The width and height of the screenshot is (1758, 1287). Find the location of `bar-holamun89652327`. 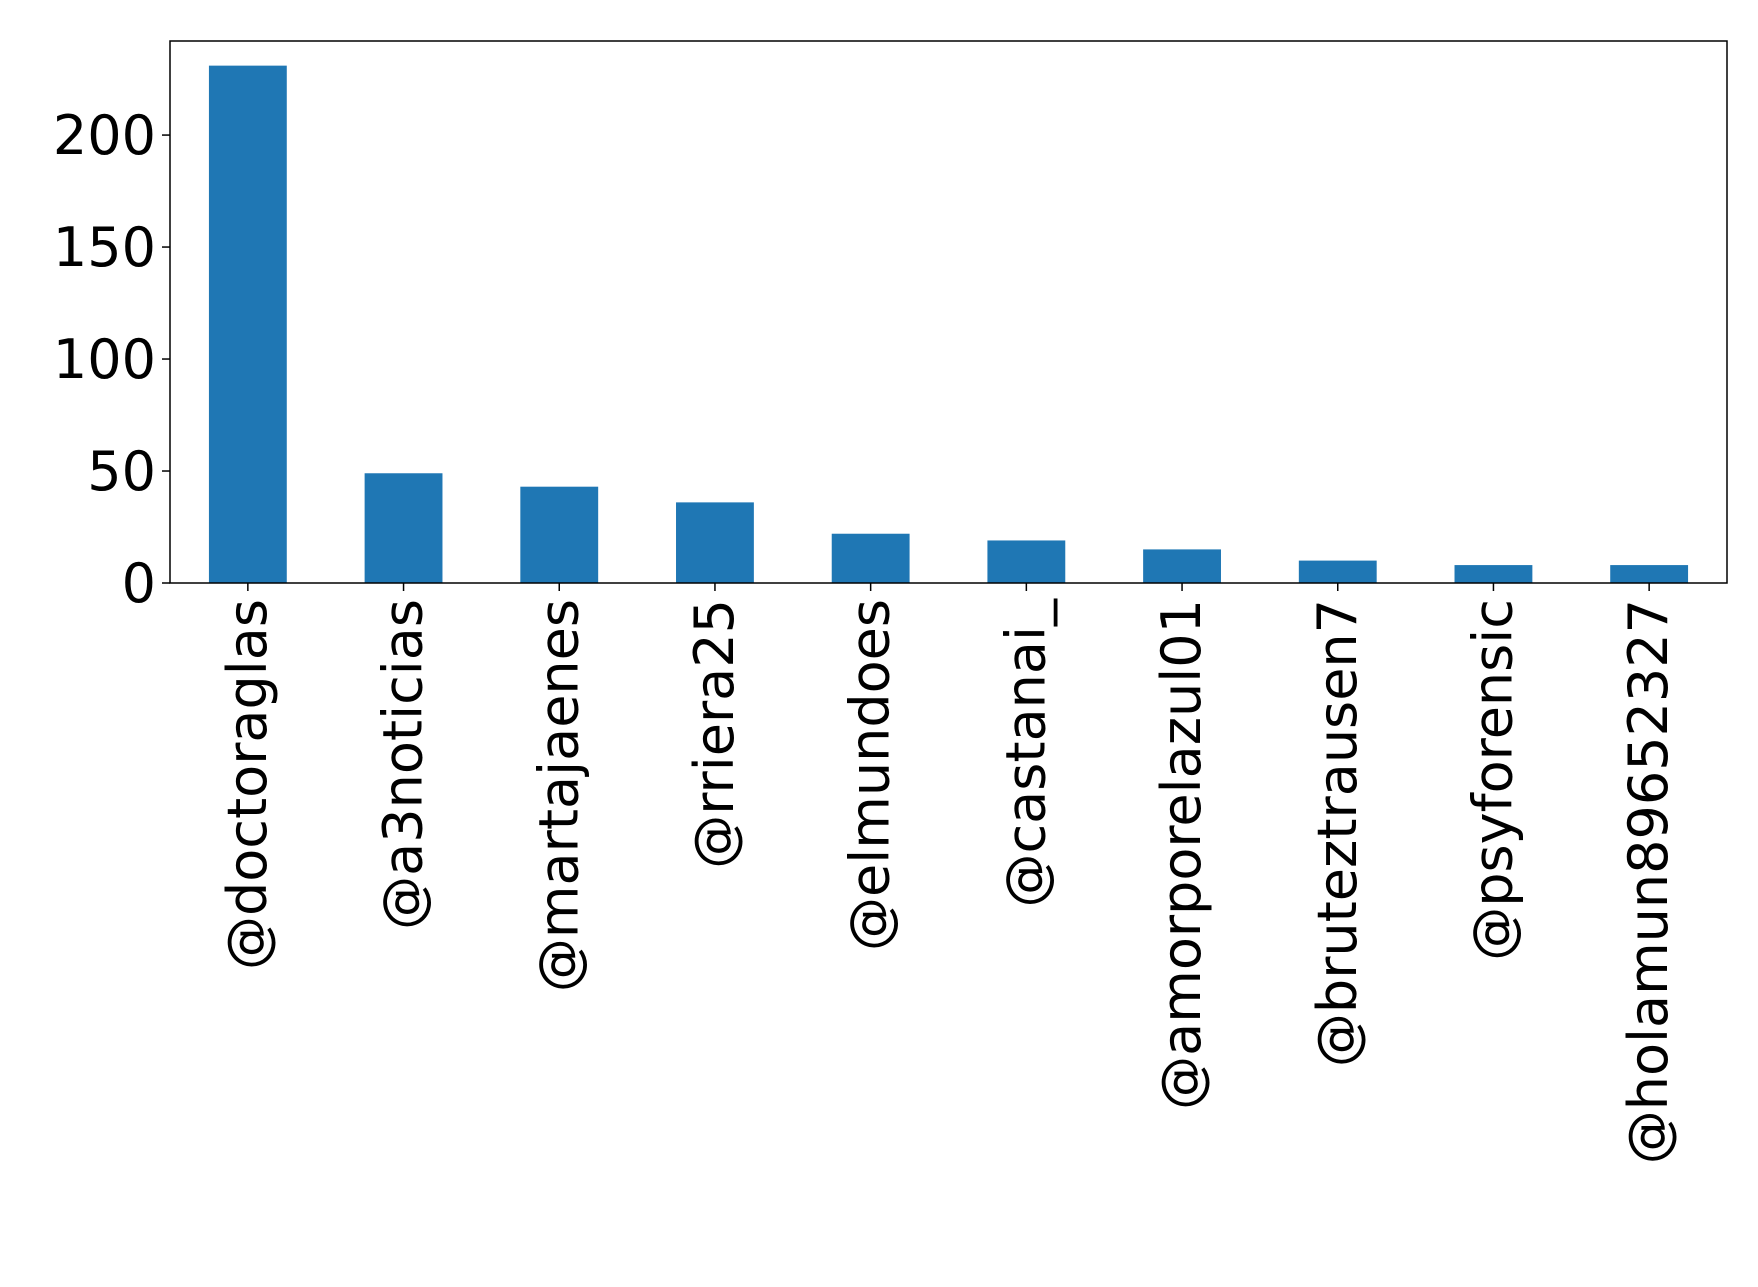

bar-holamun89652327 is located at coordinates (1649, 574).